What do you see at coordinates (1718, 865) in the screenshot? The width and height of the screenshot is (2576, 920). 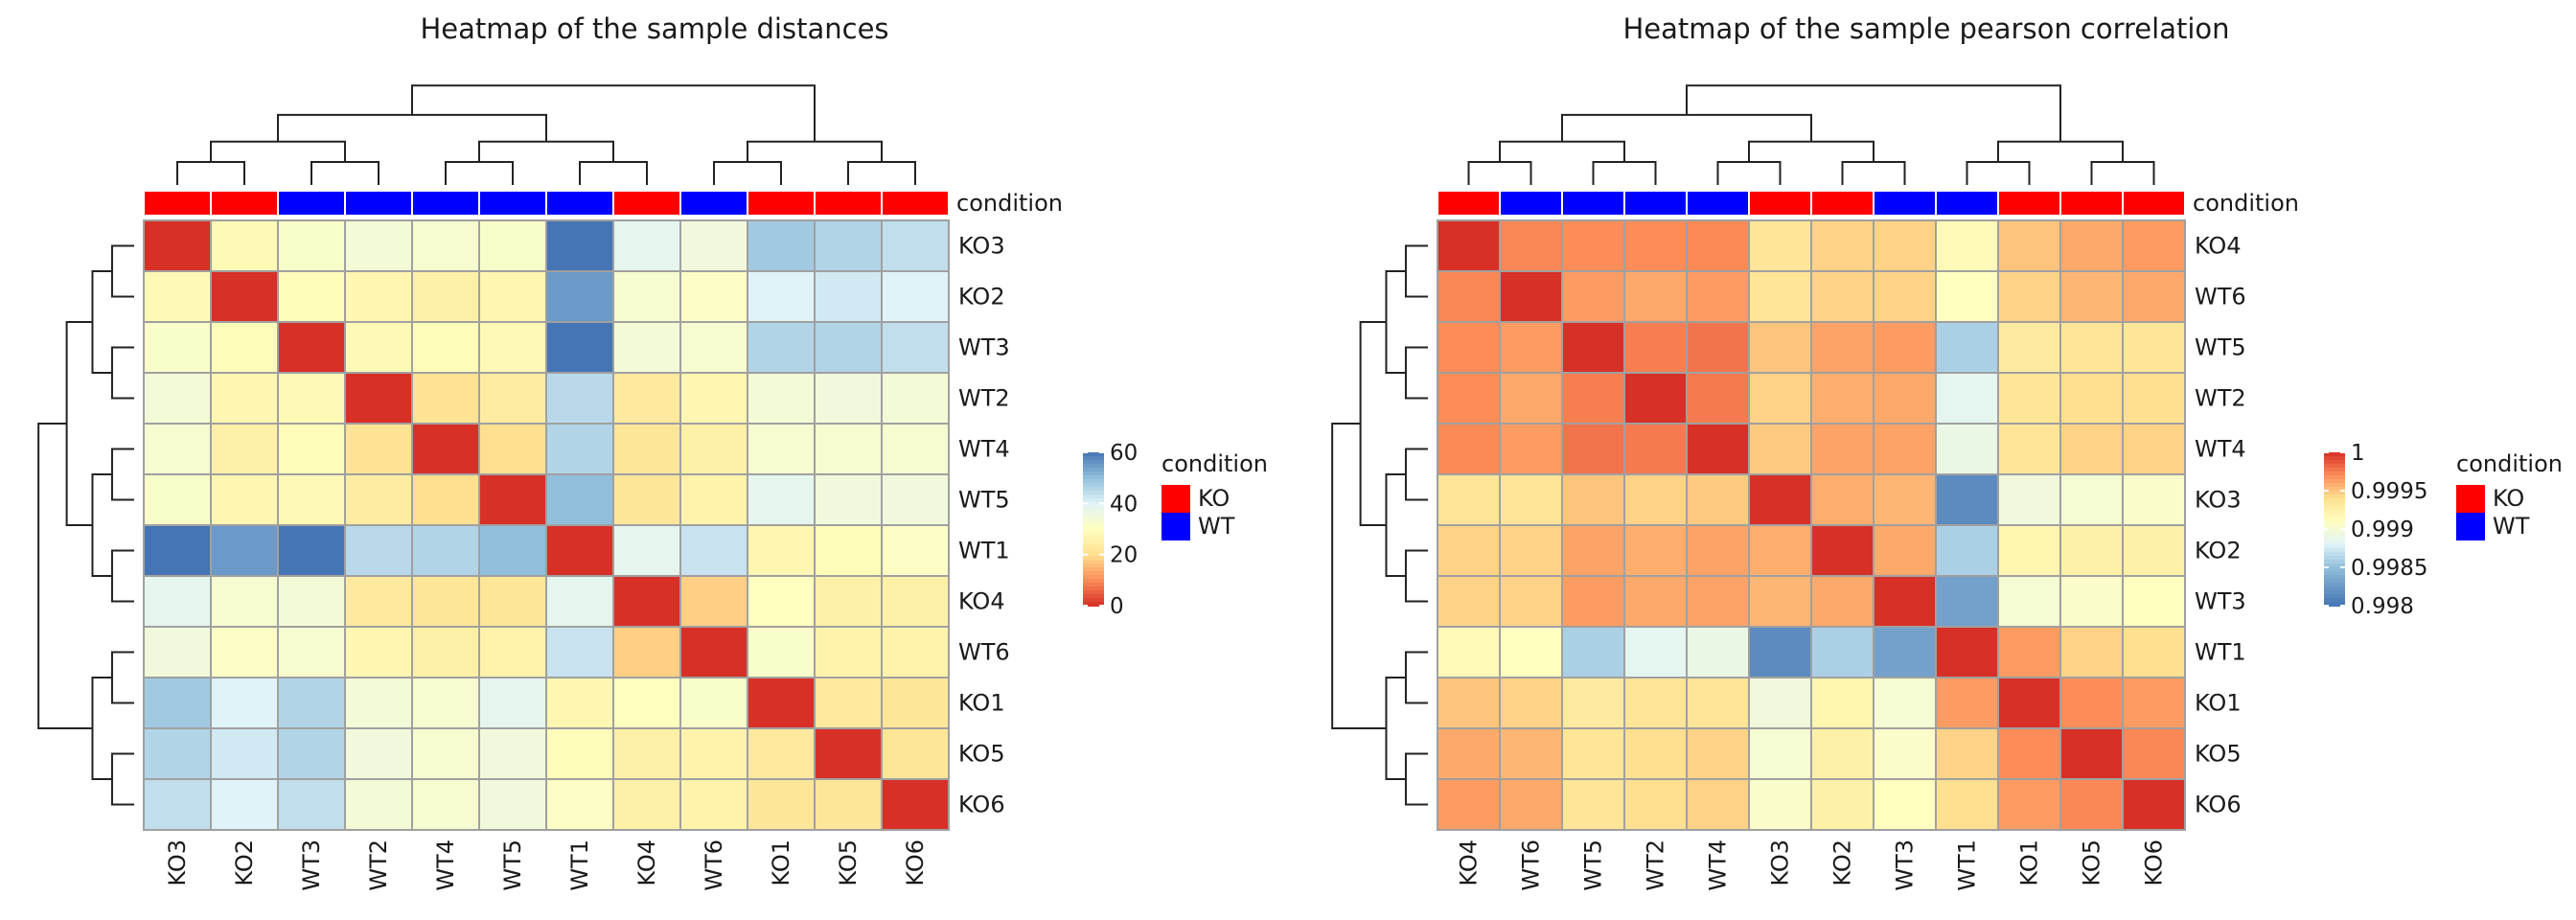 I see `column-label: WT4` at bounding box center [1718, 865].